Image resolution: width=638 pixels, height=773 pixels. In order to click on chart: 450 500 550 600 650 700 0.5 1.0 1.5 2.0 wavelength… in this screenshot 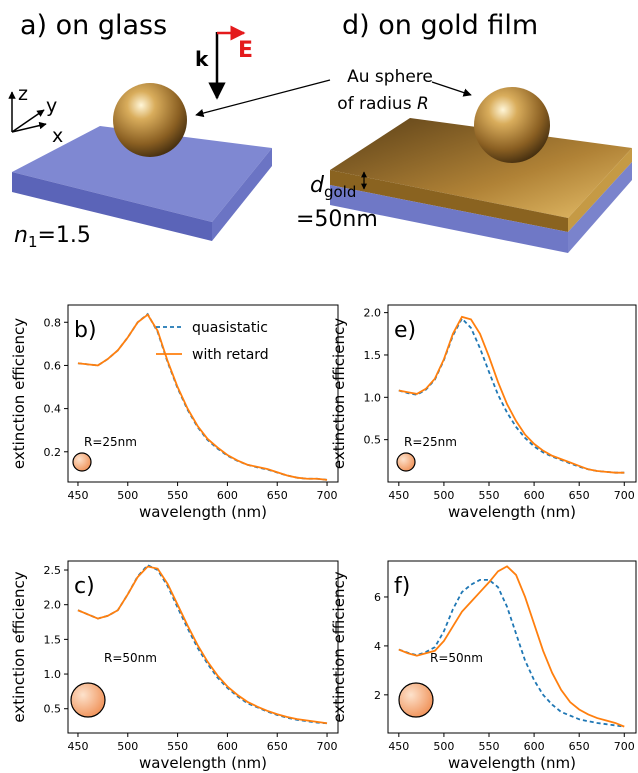, I will do `click(483, 412)`.